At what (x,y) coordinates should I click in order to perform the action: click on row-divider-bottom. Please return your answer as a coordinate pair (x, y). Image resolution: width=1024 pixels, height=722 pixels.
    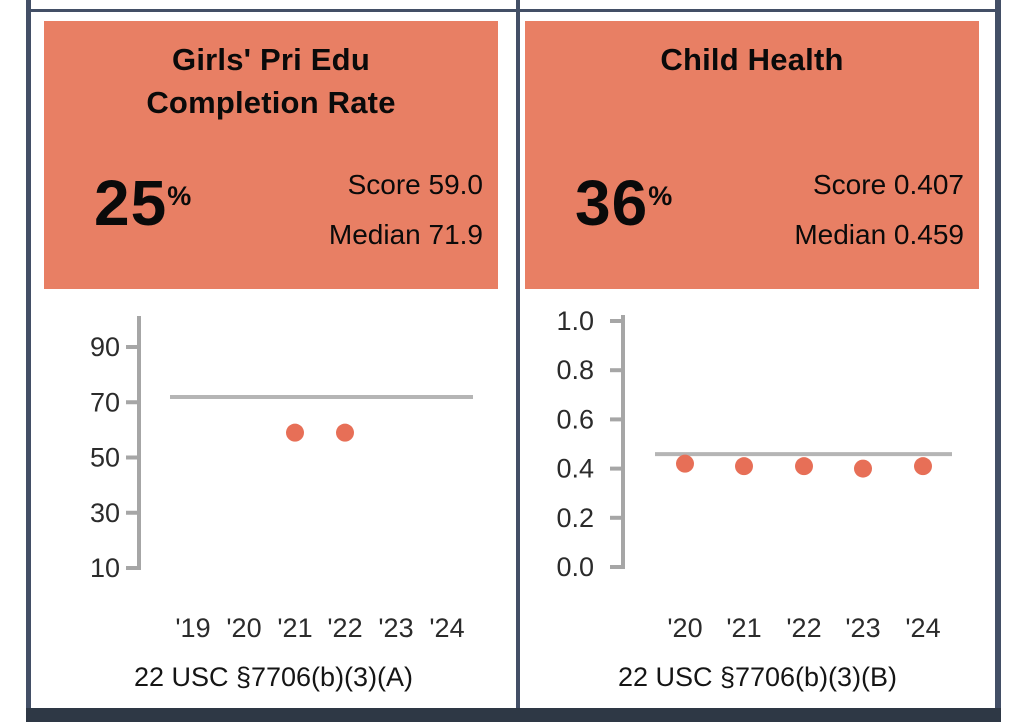
    Looking at the image, I should click on (513, 715).